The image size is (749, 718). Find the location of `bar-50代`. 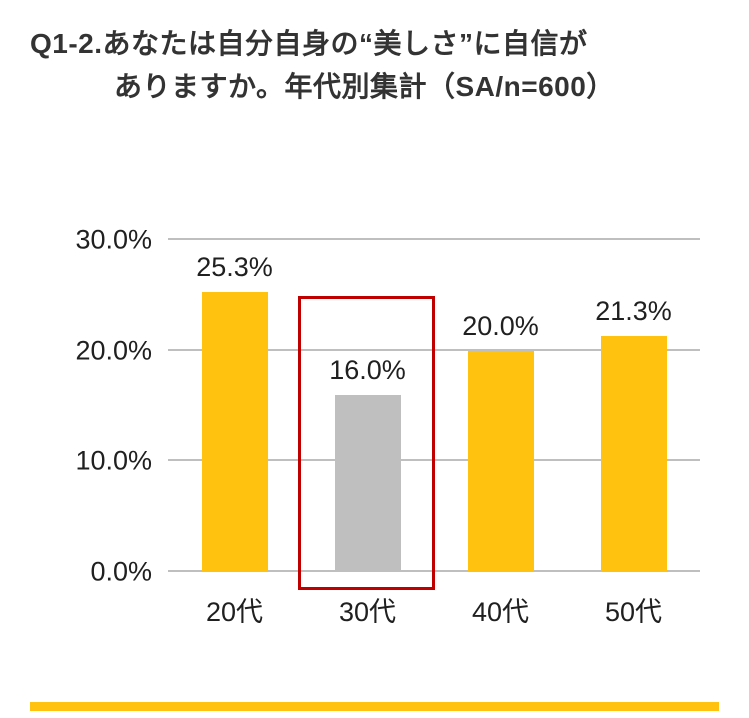

bar-50代 is located at coordinates (633, 454).